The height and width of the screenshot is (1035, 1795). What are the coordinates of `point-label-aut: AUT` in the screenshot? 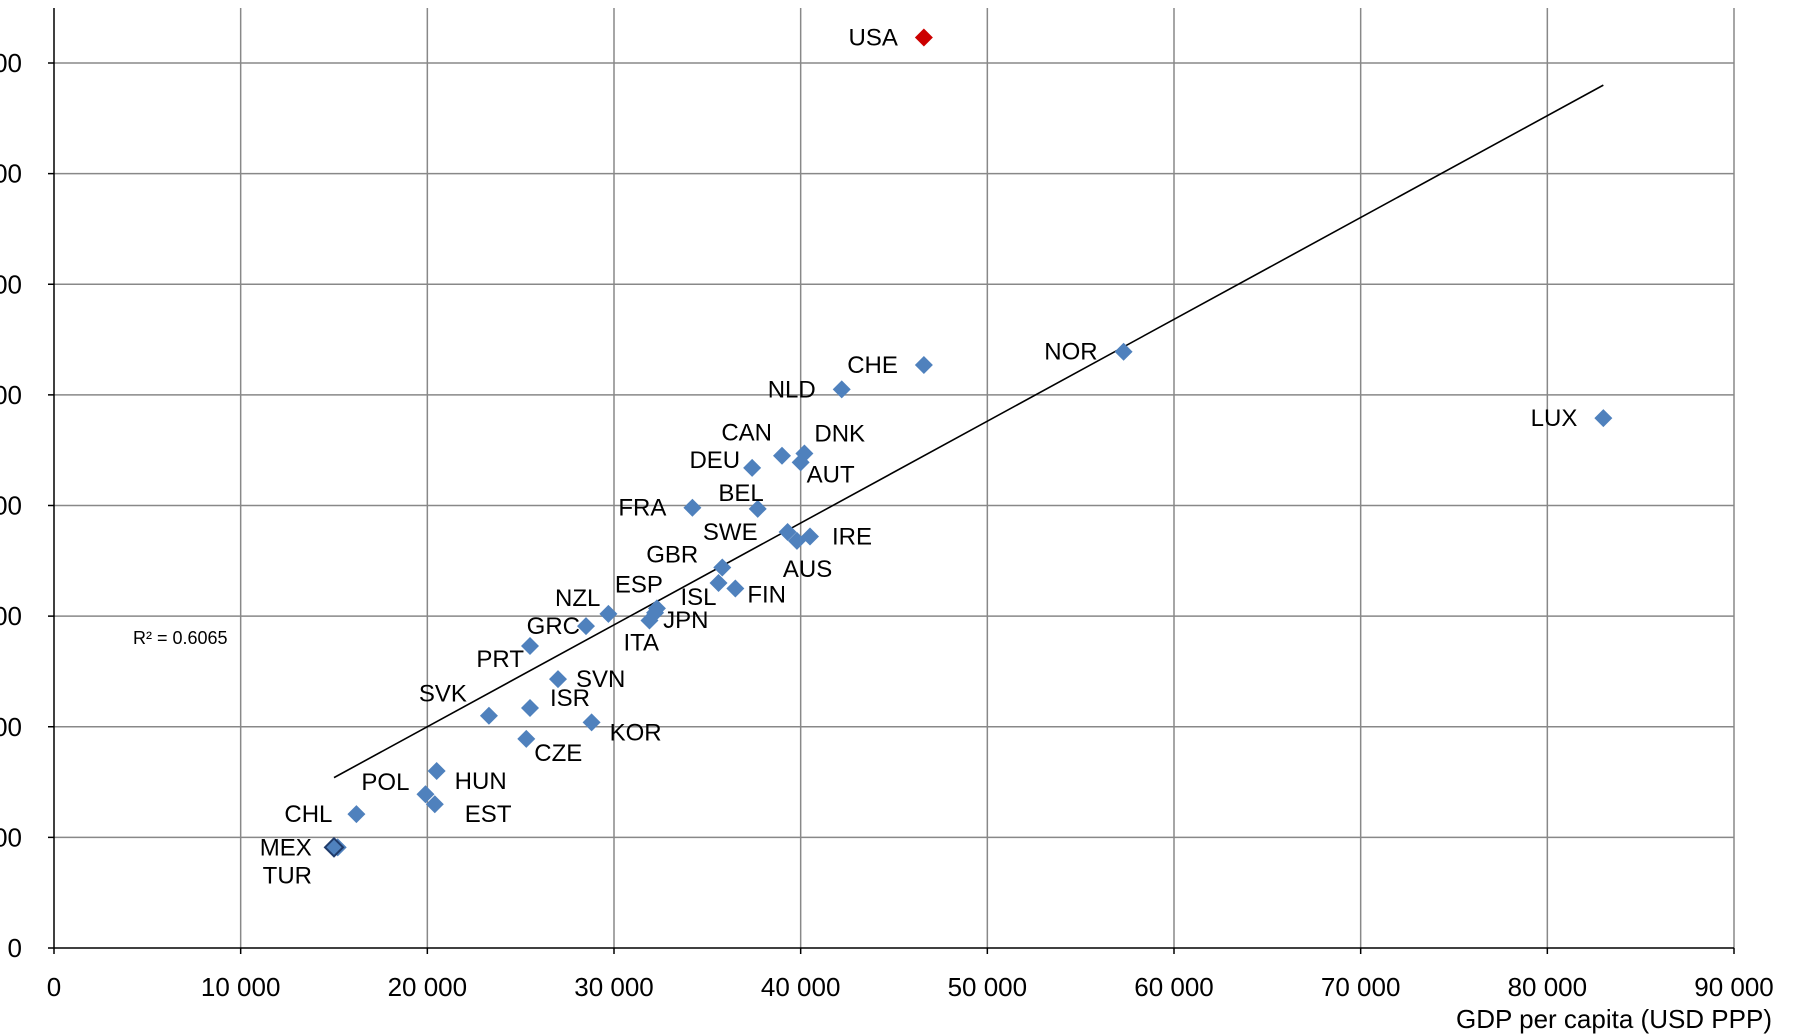 It's located at (831, 474).